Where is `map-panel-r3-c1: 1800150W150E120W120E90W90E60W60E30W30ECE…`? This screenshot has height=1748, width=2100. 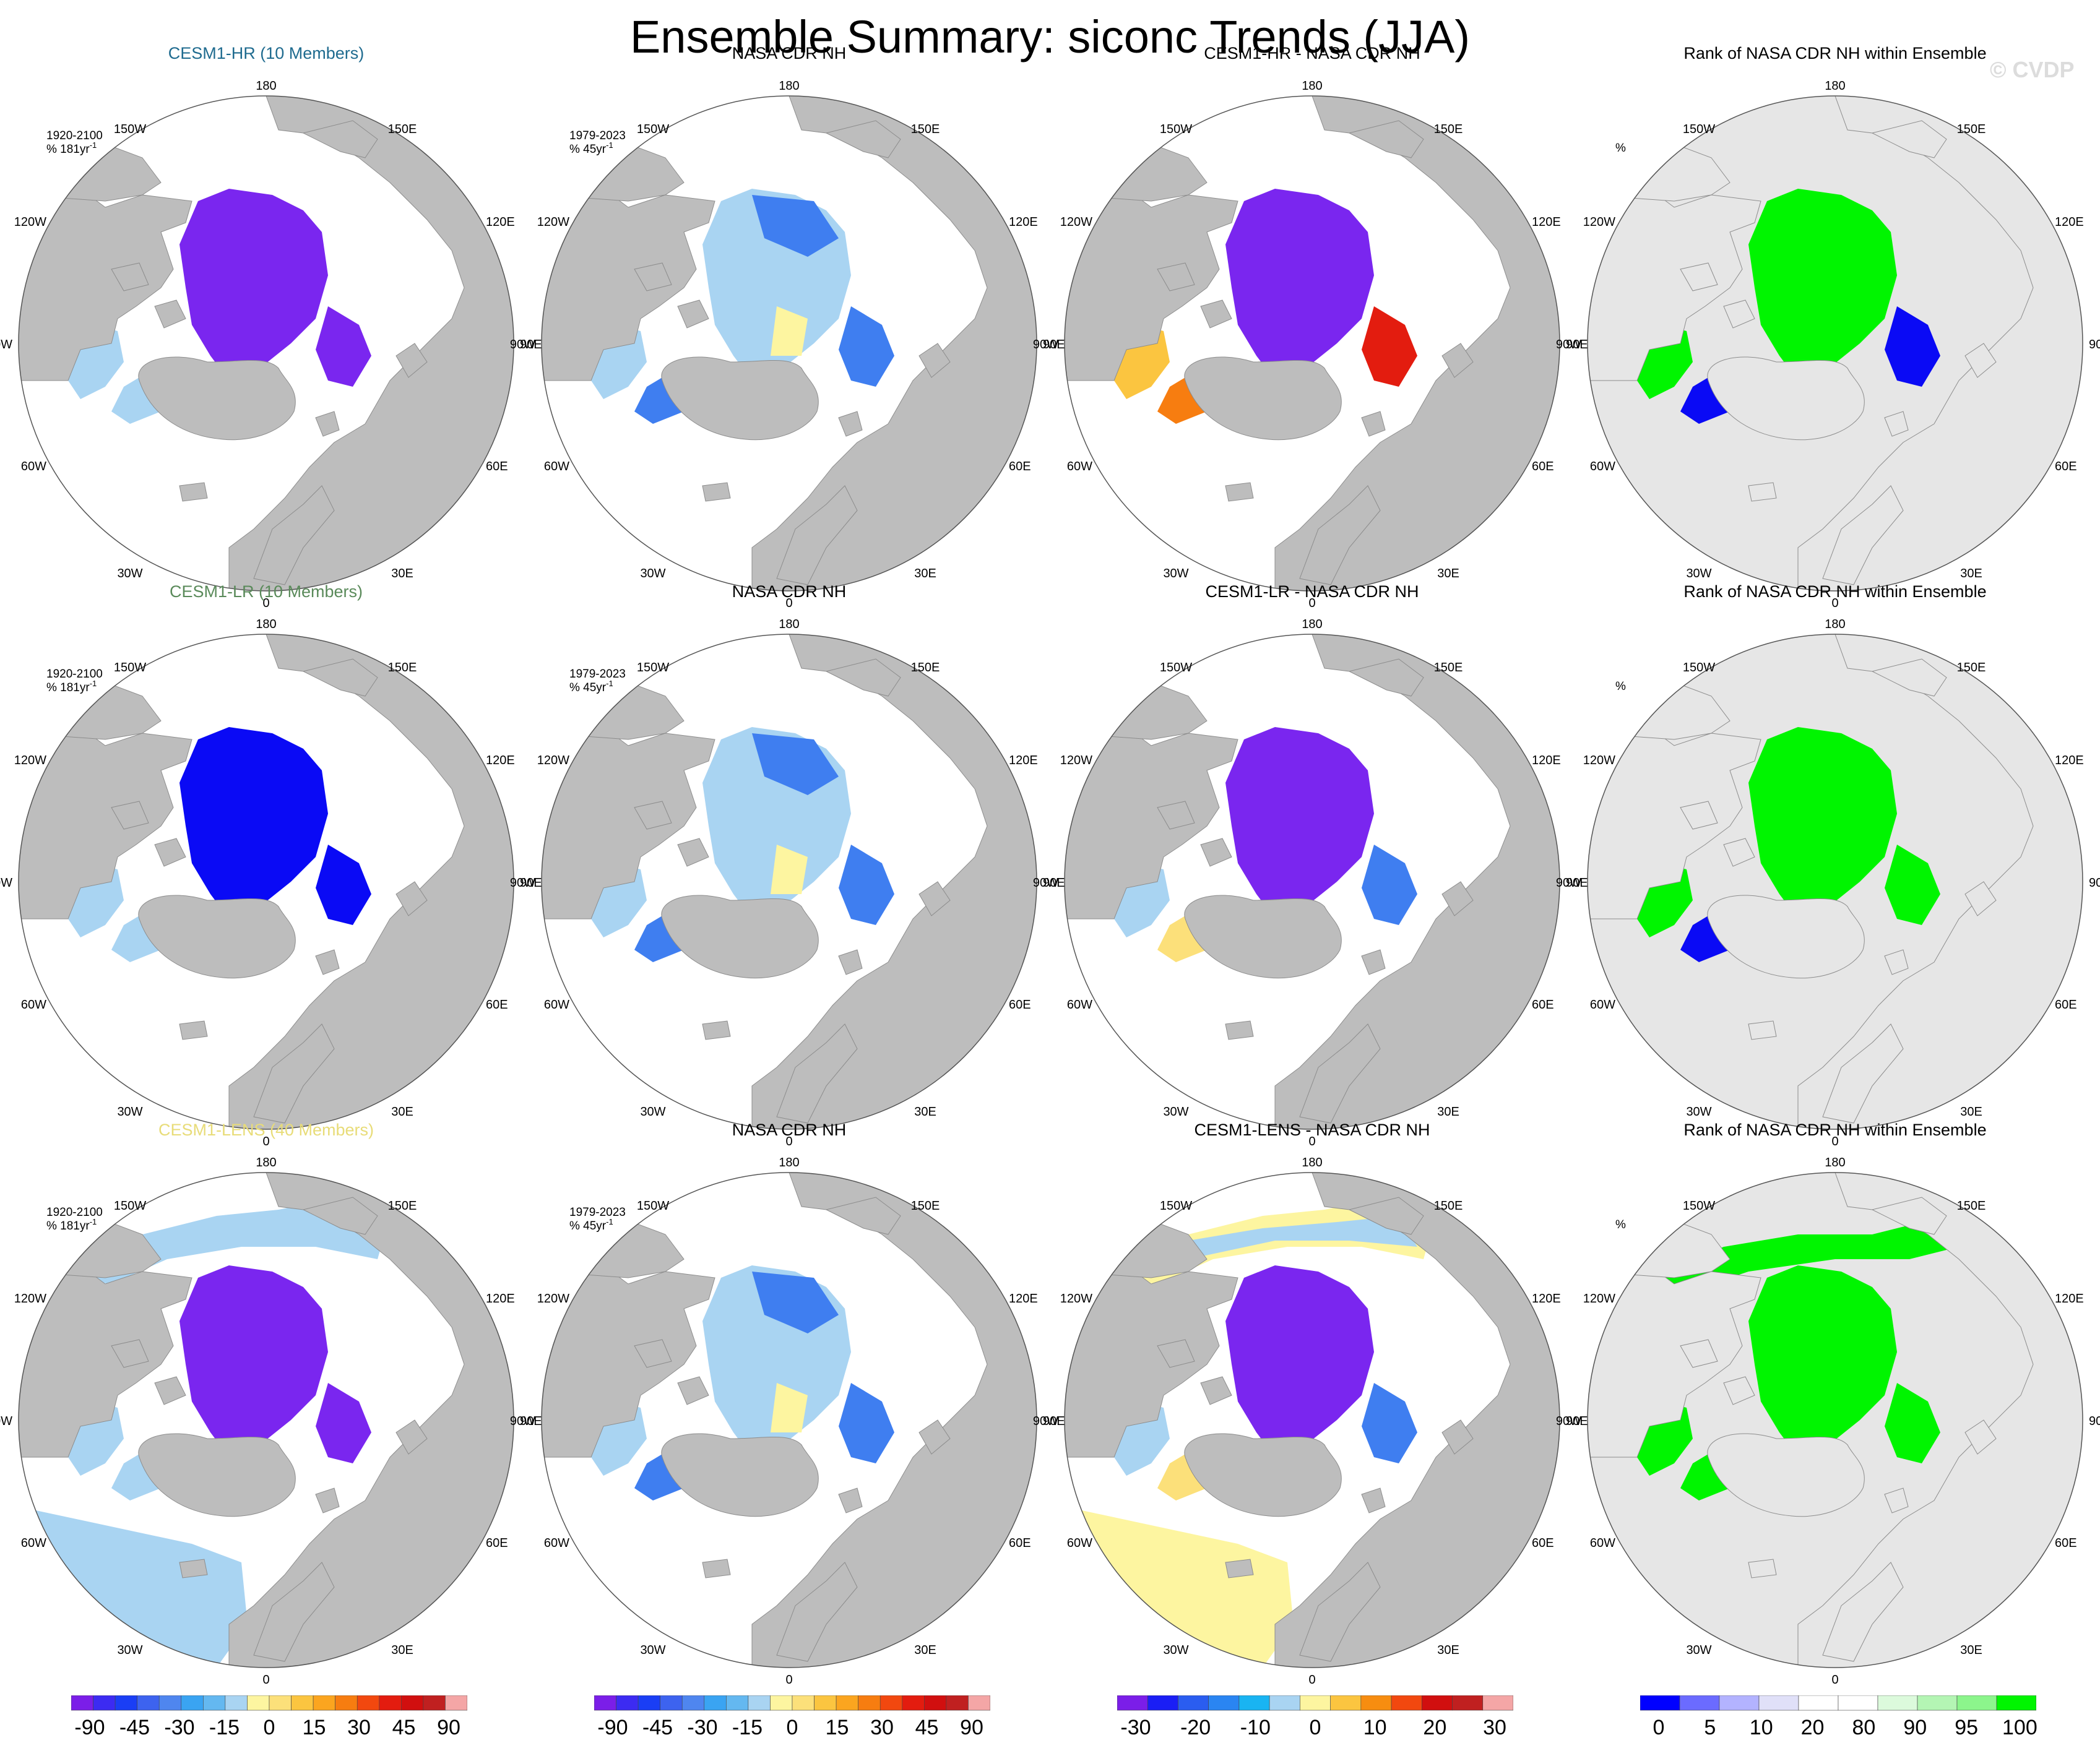 map-panel-r3-c1: 1800150W150E120W120E90W90E60W60E30W30ECE… is located at coordinates (271, 1404).